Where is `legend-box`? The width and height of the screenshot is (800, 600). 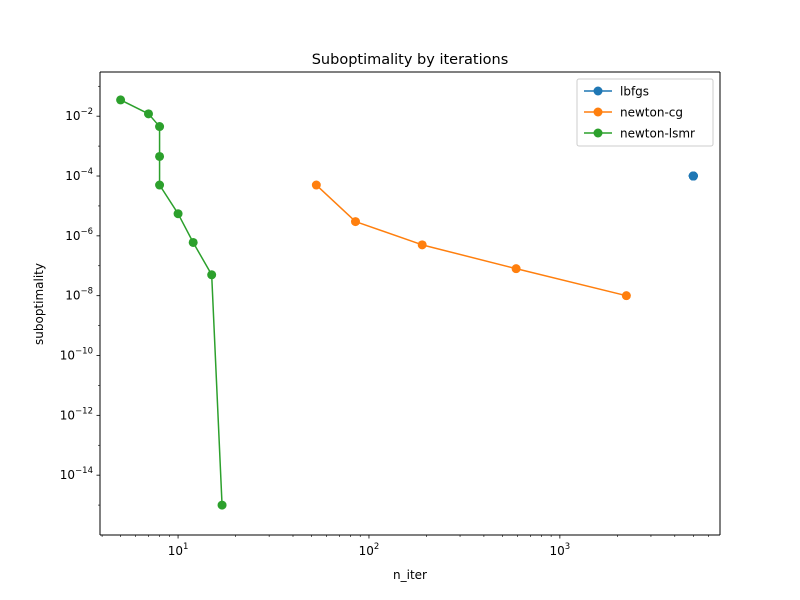 legend-box is located at coordinates (645, 112).